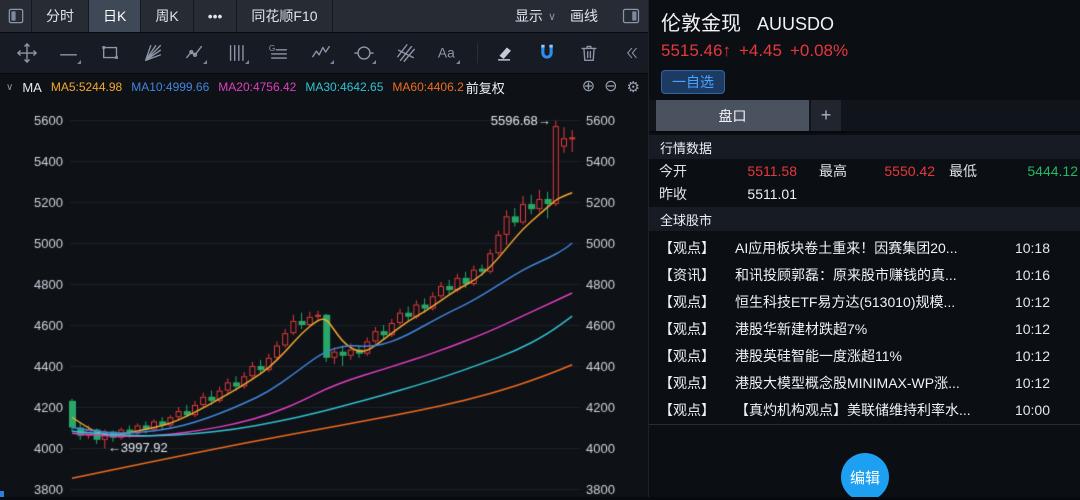  Describe the element at coordinates (909, 170) in the screenshot. I see `high-value: 5550.42` at that location.